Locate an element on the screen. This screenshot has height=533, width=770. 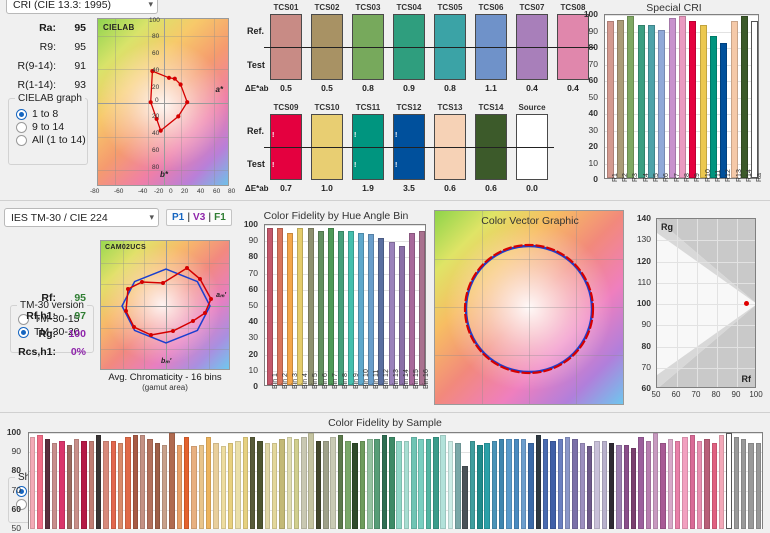
cam-caption-line1: Avg. Chromaticity - 16 bins is located at coordinates (165, 377).